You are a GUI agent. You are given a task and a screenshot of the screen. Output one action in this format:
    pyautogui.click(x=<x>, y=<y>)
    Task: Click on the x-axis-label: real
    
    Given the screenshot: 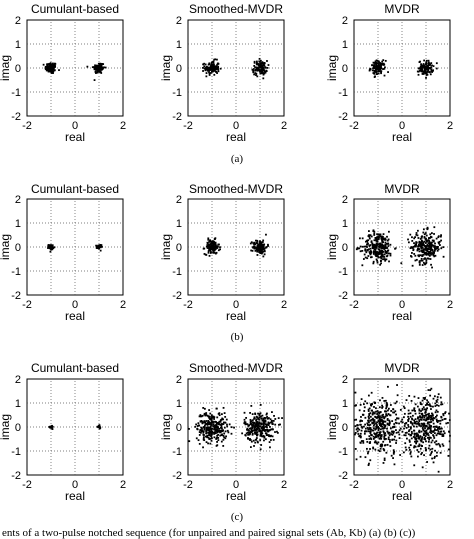 What is the action you would take?
    pyautogui.click(x=402, y=496)
    